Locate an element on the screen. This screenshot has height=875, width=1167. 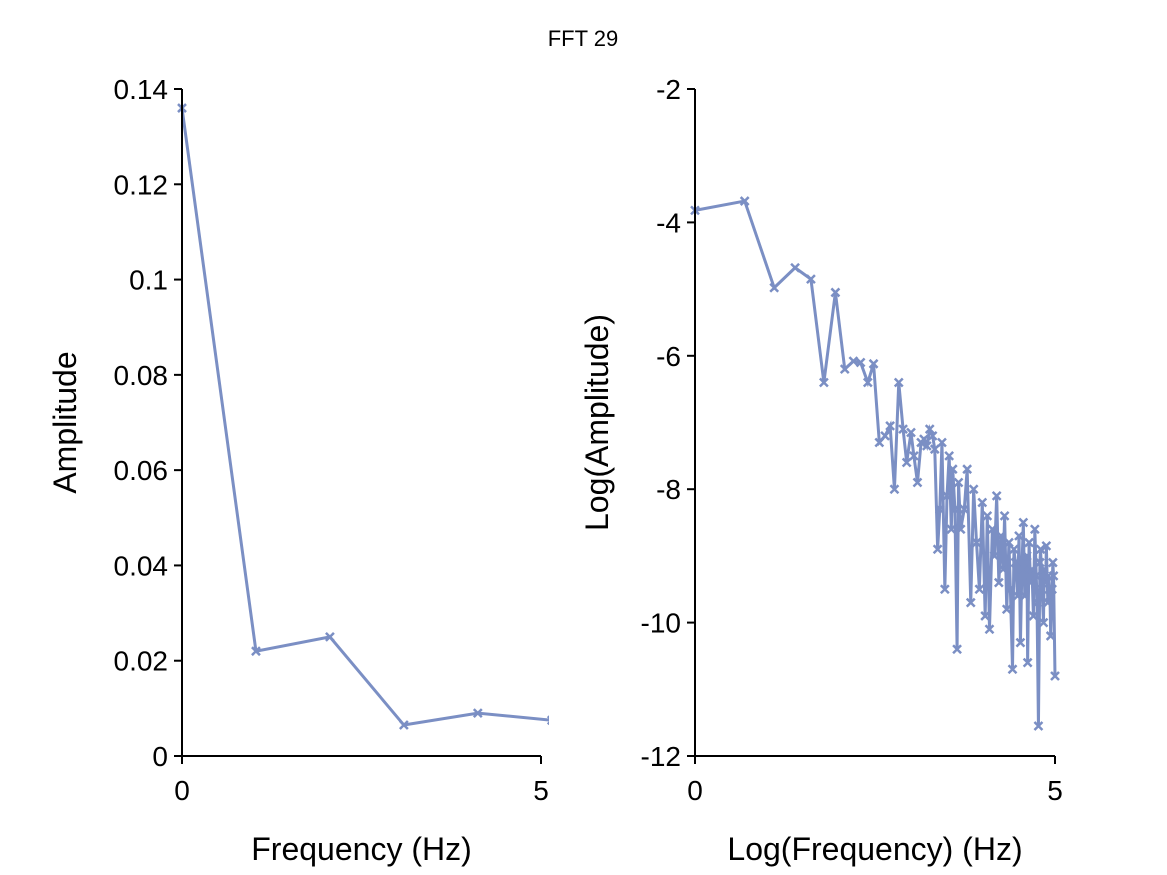
y-tick-label: 0.02 is located at coordinates (141, 661).